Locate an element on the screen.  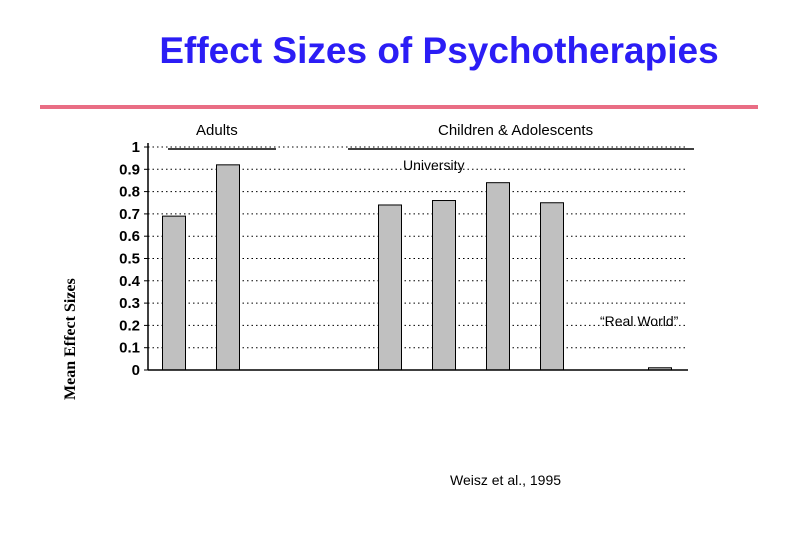
y-tick-label: 0.2 is located at coordinates (129, 325).